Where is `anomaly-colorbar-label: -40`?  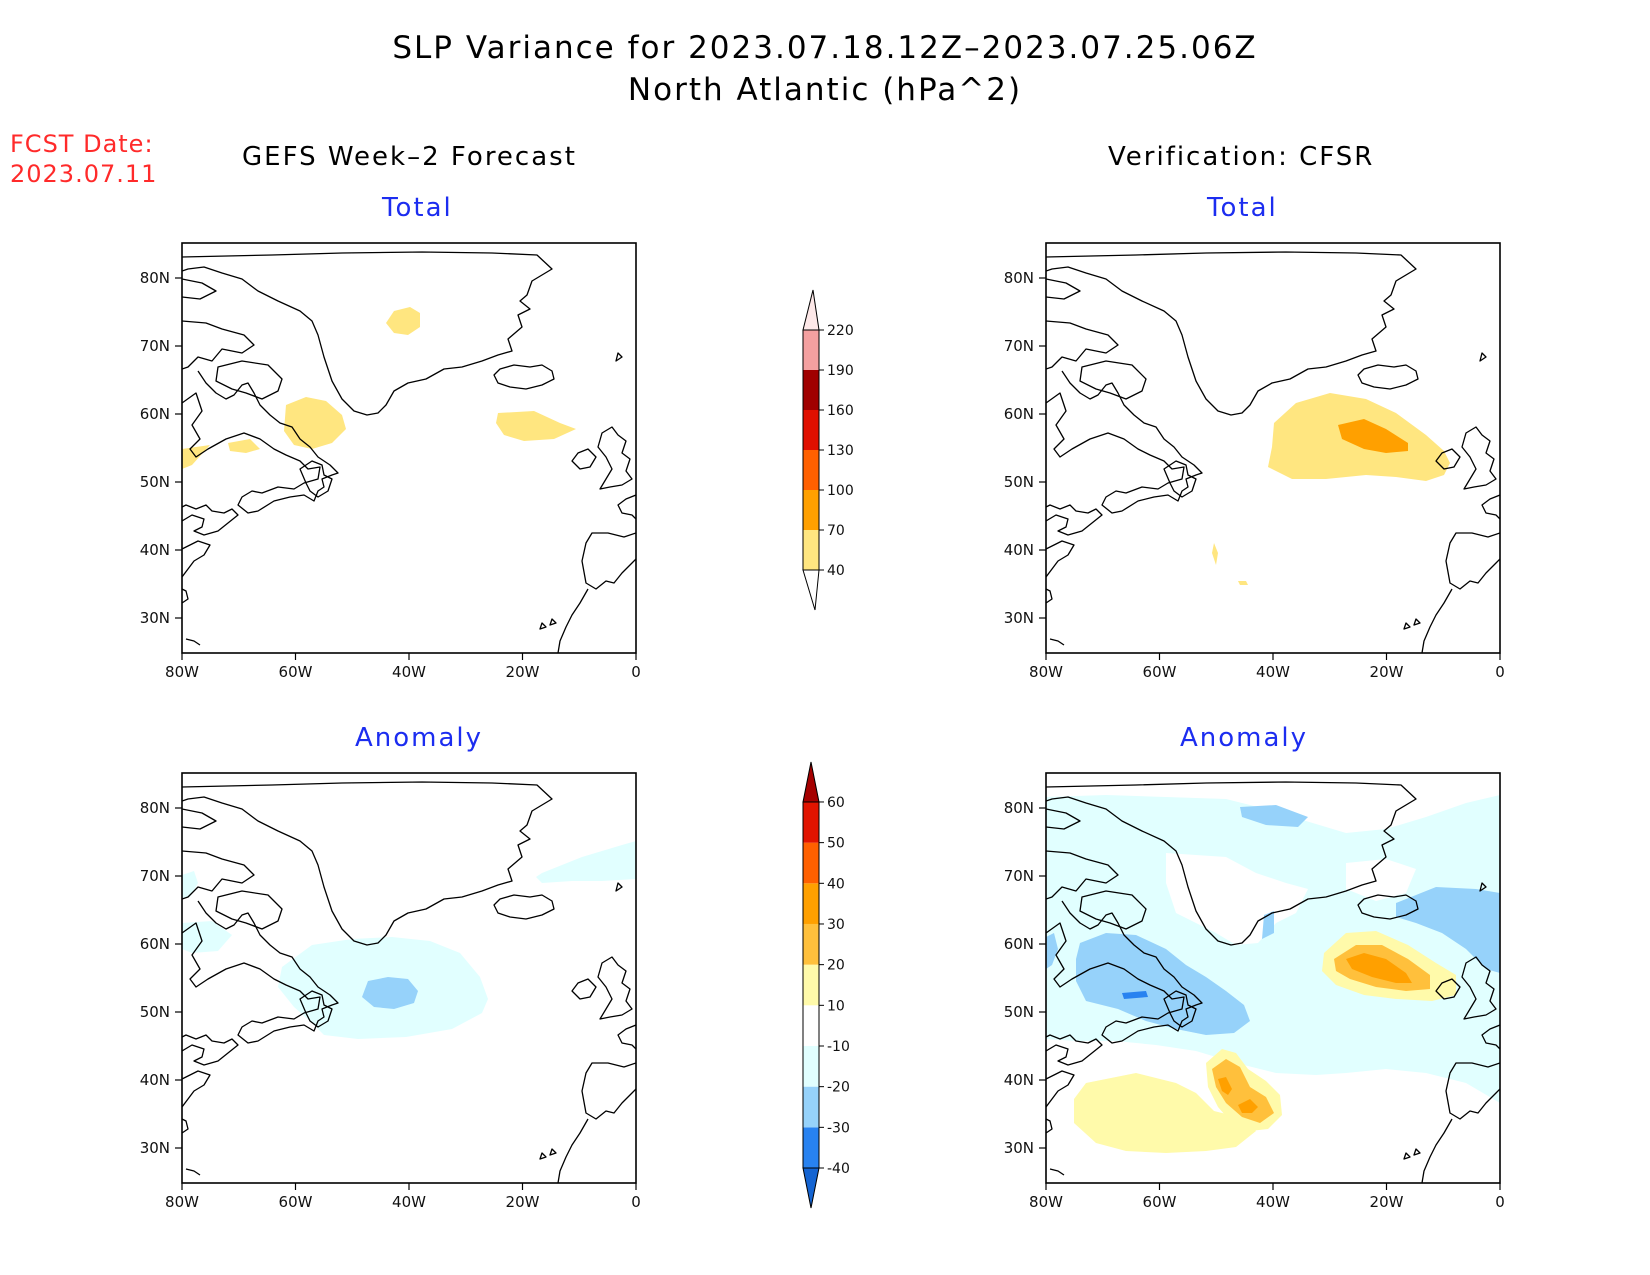
anomaly-colorbar-label: -40 is located at coordinates (838, 1169).